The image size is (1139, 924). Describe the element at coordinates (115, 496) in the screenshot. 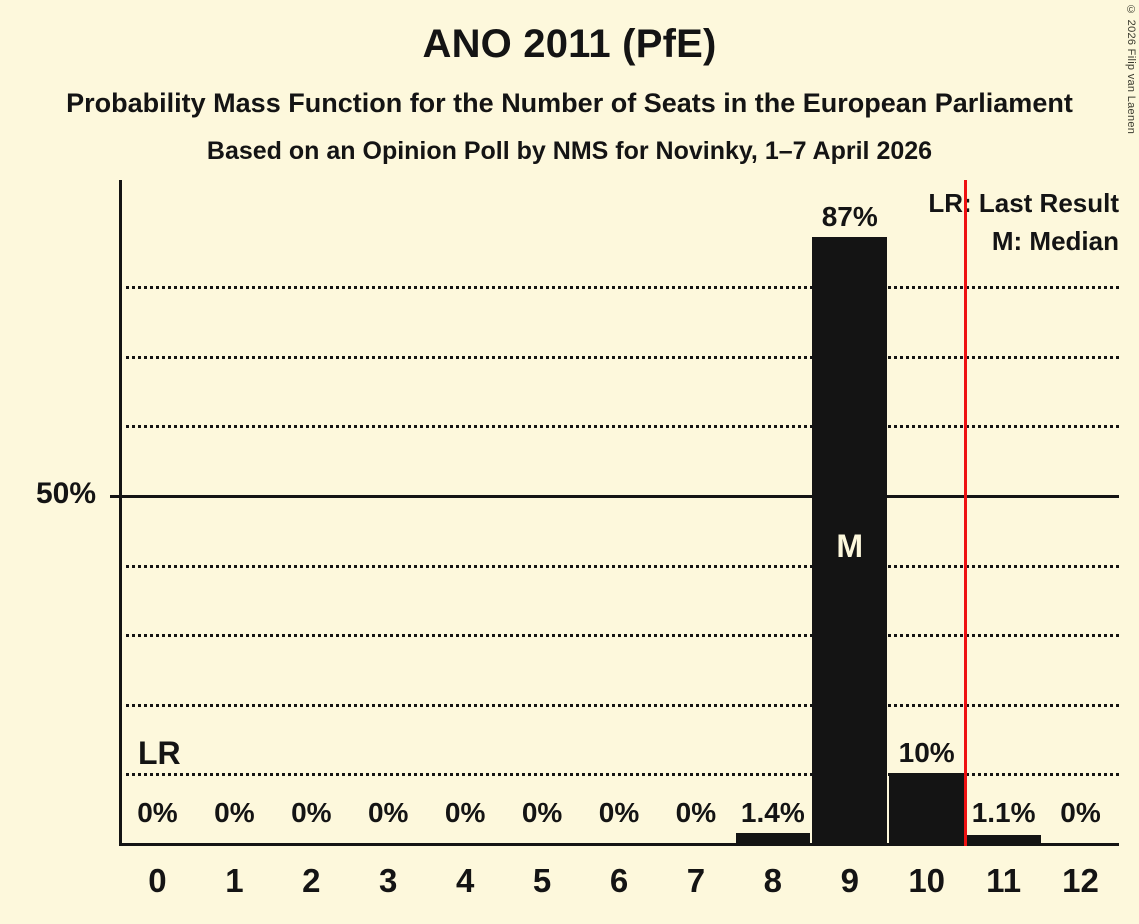

I see `y-axis-tick-mark` at that location.